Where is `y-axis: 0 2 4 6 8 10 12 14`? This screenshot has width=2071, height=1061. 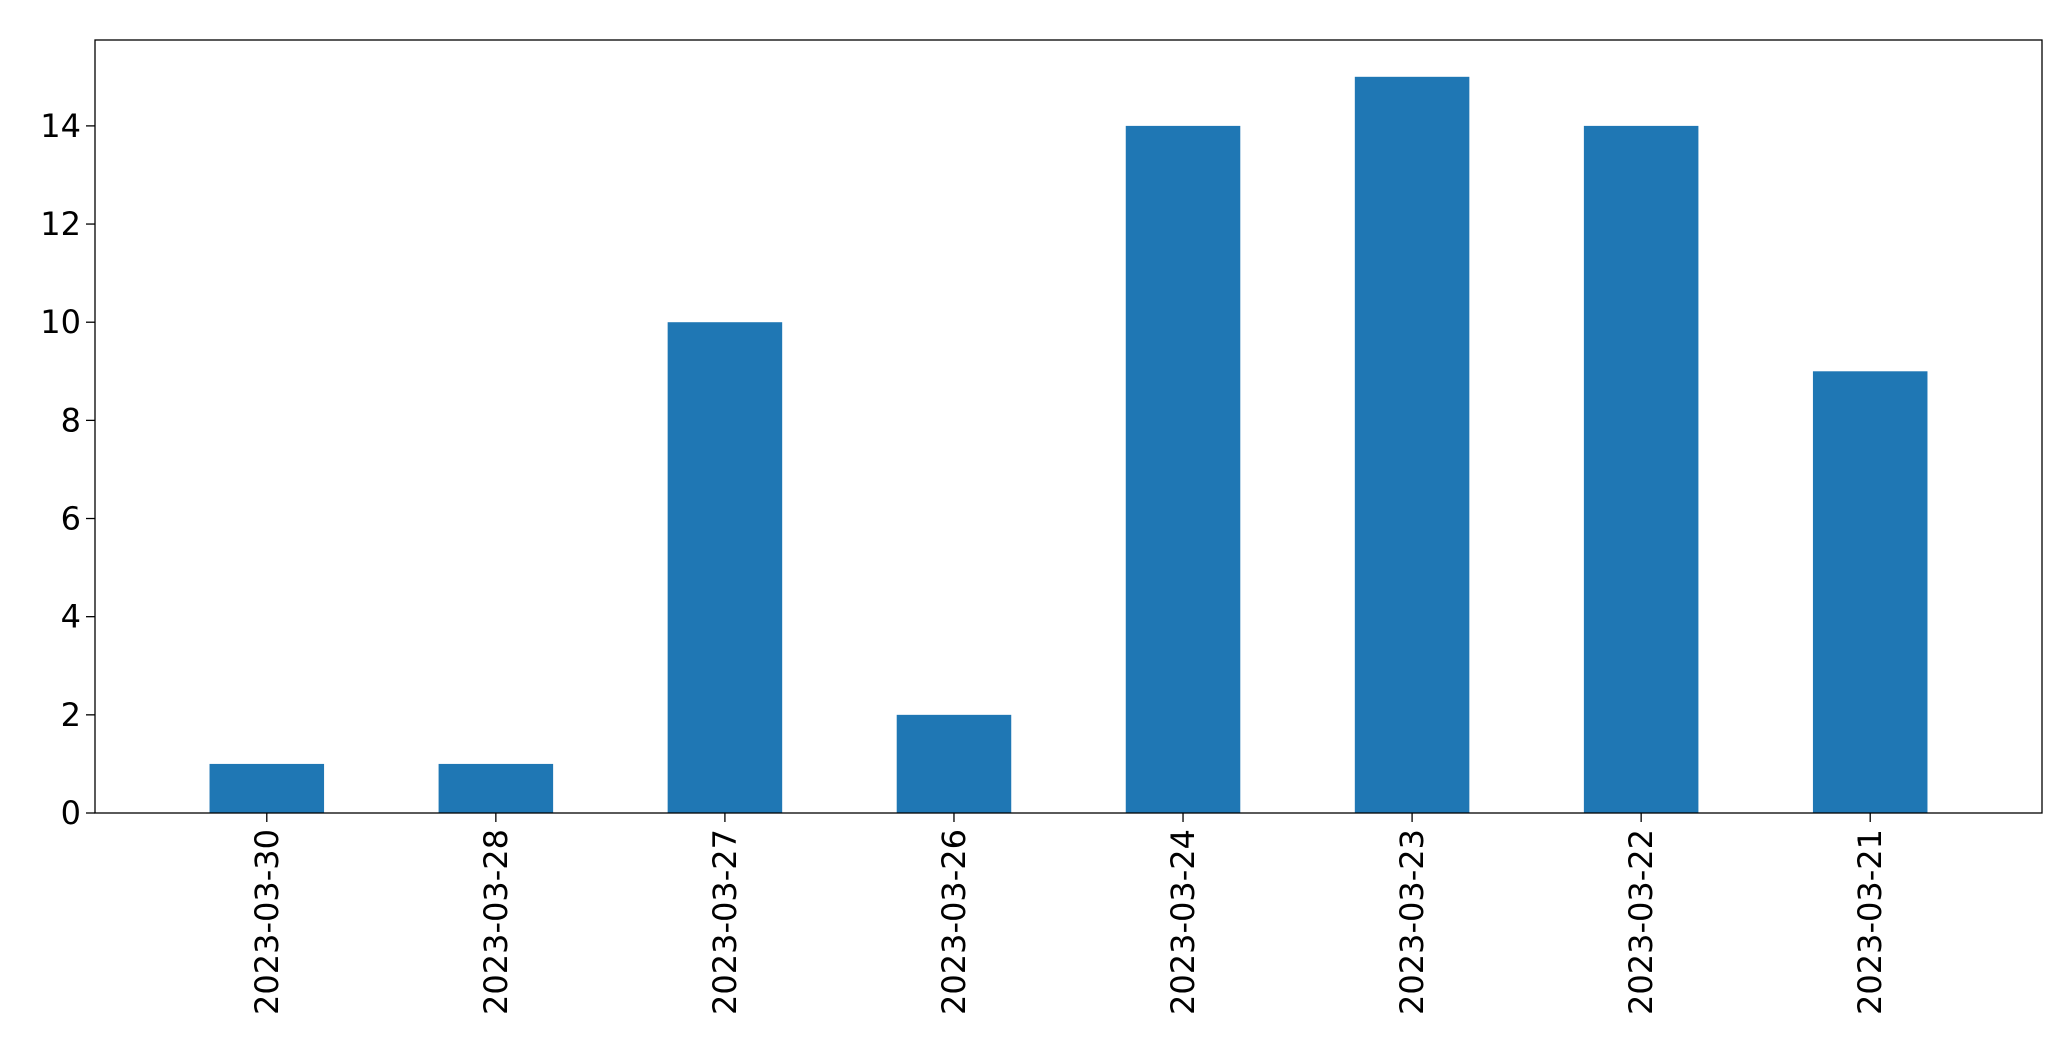
y-axis: 0 2 4 6 8 10 12 14 is located at coordinates (67, 469).